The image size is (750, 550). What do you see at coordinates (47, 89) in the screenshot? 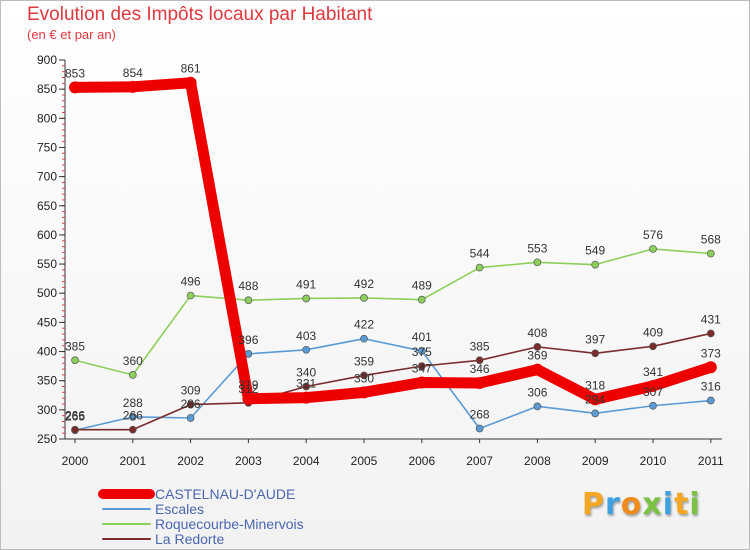
I see `y-tick-label: 850` at bounding box center [47, 89].